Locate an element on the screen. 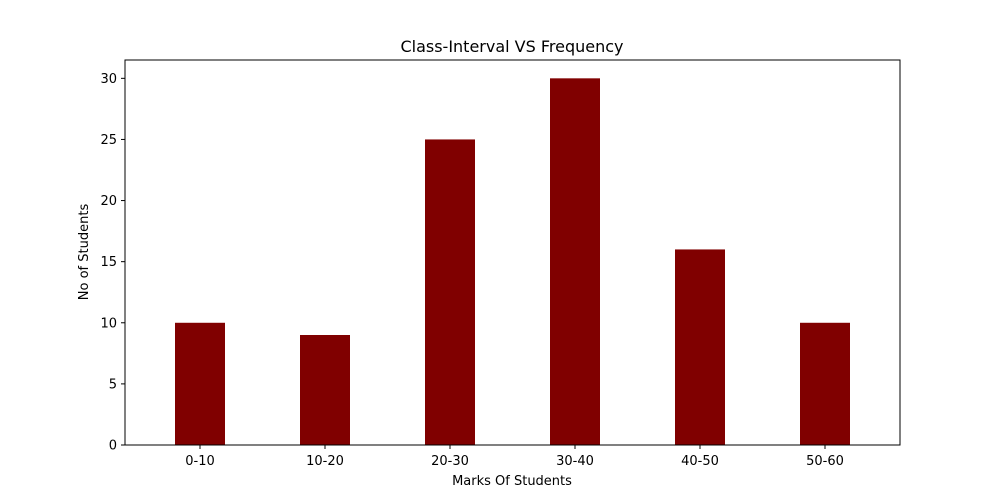 Image resolution: width=1000 pixels, height=500 pixels. y-tick-label: 20 is located at coordinates (108, 201).